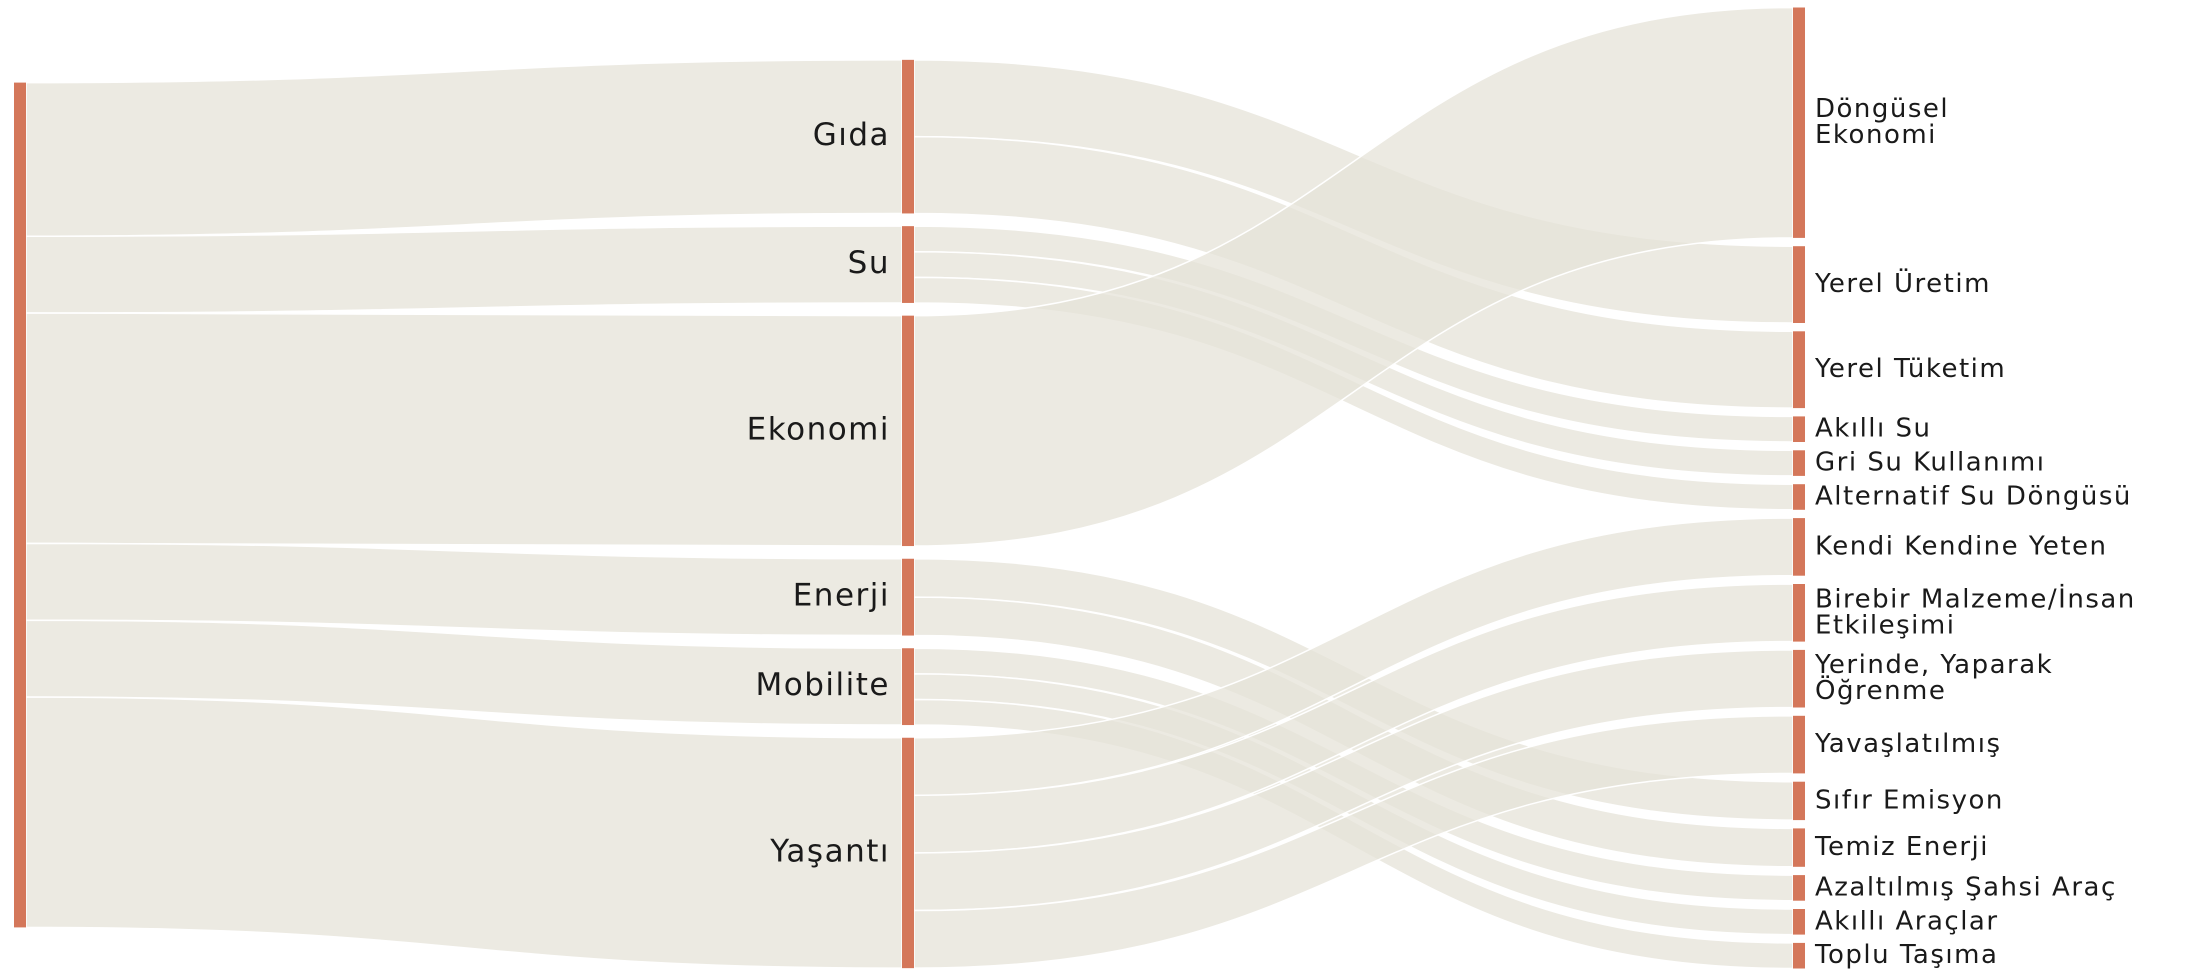 Image resolution: width=2210 pixels, height=979 pixels. I want to click on middle-label: Mobilite, so click(823, 685).